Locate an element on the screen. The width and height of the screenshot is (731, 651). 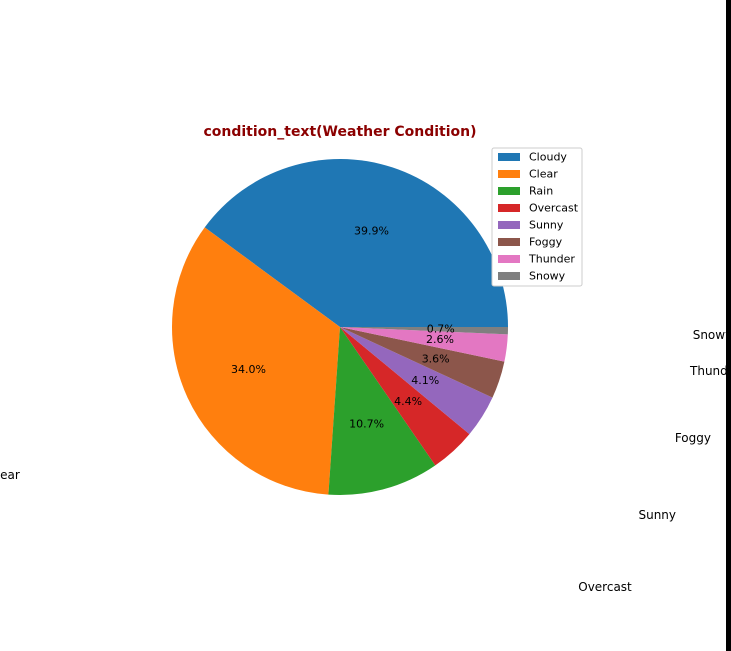
legend-swatch-overcast is located at coordinates (509, 208).